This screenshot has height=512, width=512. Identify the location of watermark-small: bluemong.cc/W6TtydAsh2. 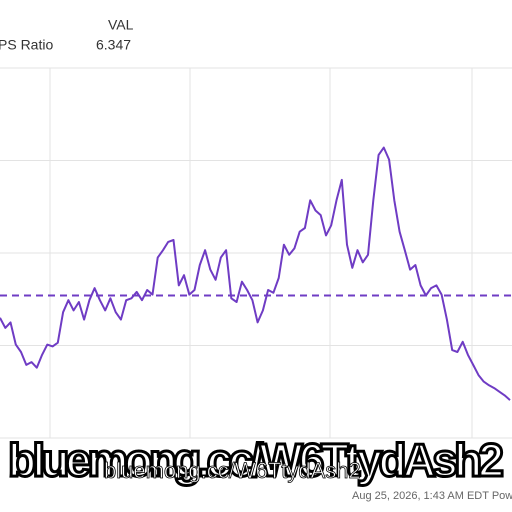
(232, 470).